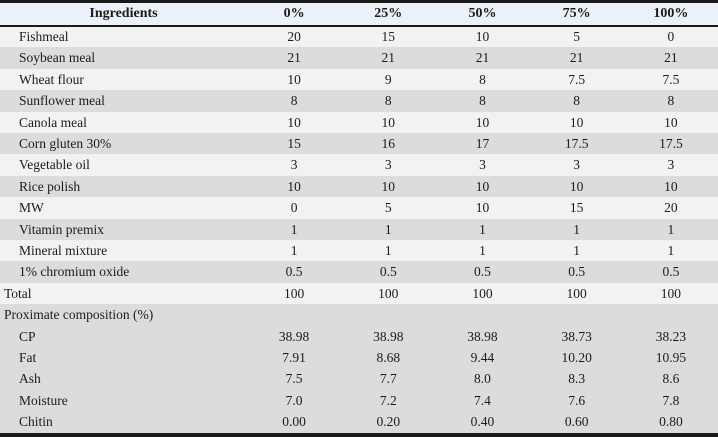 The image size is (718, 437). I want to click on row-label: Moisture, so click(43, 400).